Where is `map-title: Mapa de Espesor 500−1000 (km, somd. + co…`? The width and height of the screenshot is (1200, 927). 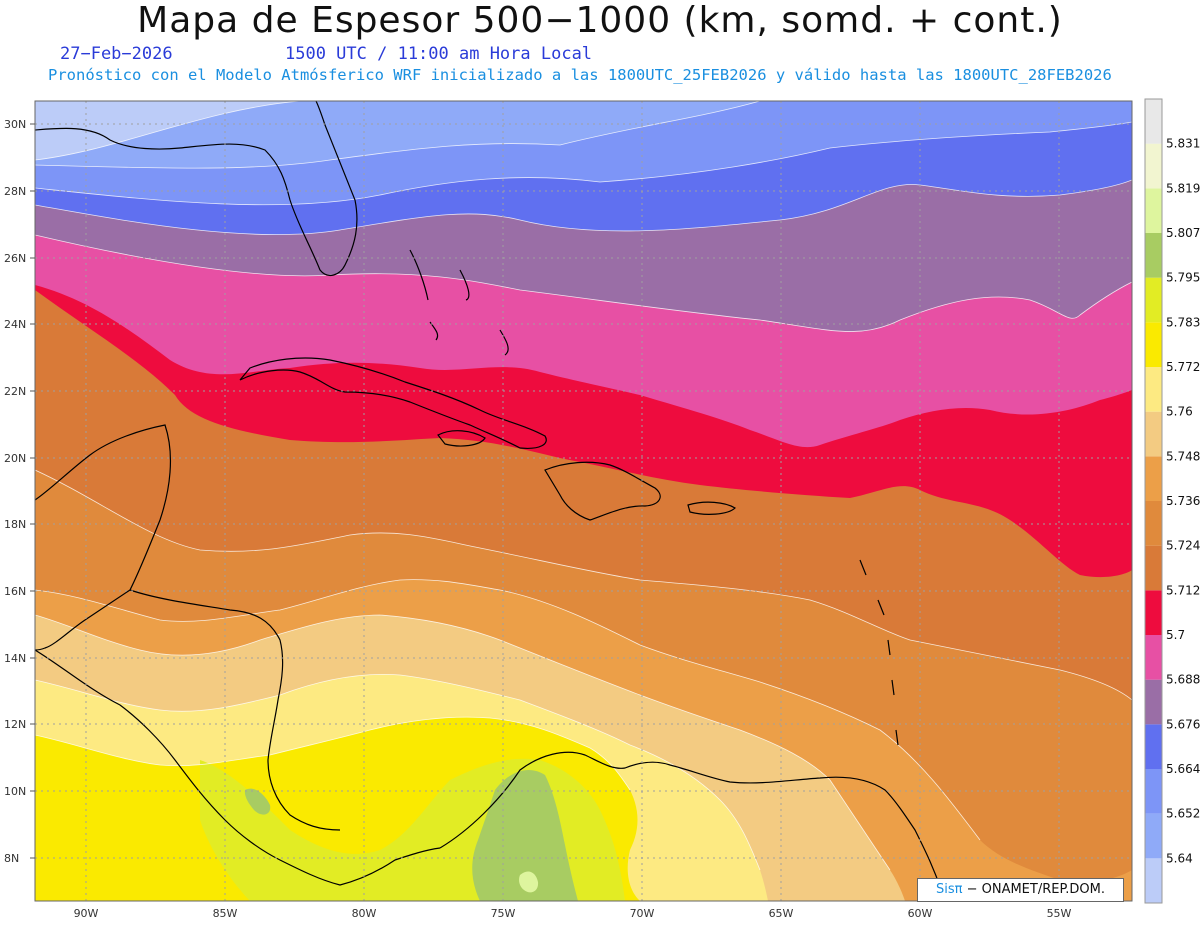
map-title: Mapa de Espesor 500−1000 (km, somd. + co… is located at coordinates (600, 20).